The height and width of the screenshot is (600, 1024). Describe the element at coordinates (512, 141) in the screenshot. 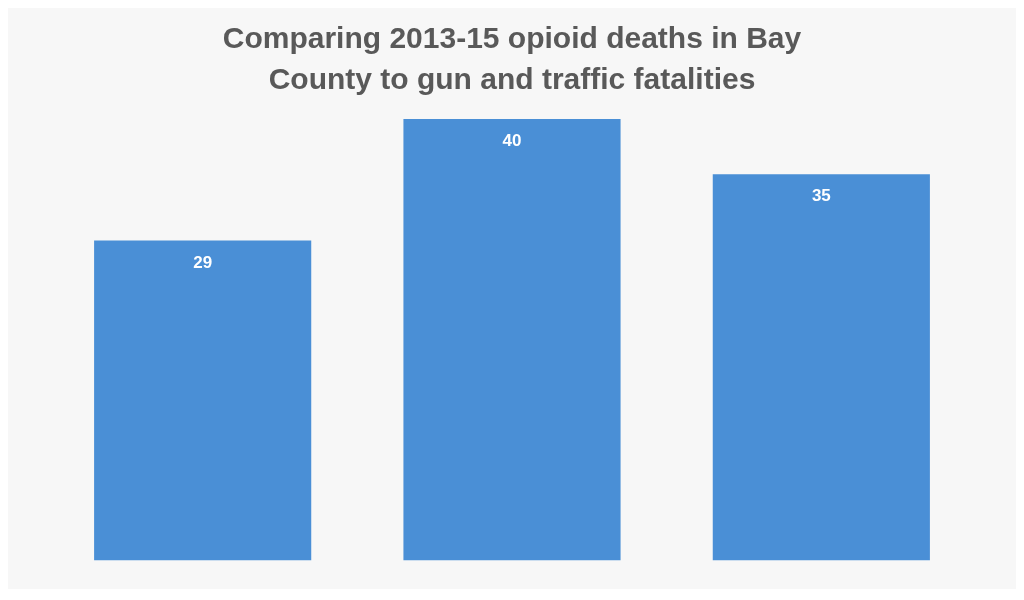

I see `data-label: 40` at that location.